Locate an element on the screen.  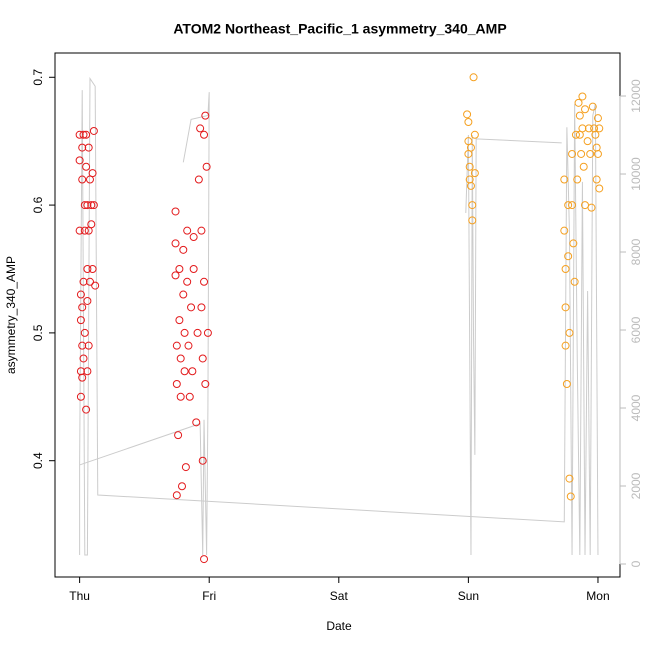
y-tick-label: 0.7 is located at coordinates (38, 77).